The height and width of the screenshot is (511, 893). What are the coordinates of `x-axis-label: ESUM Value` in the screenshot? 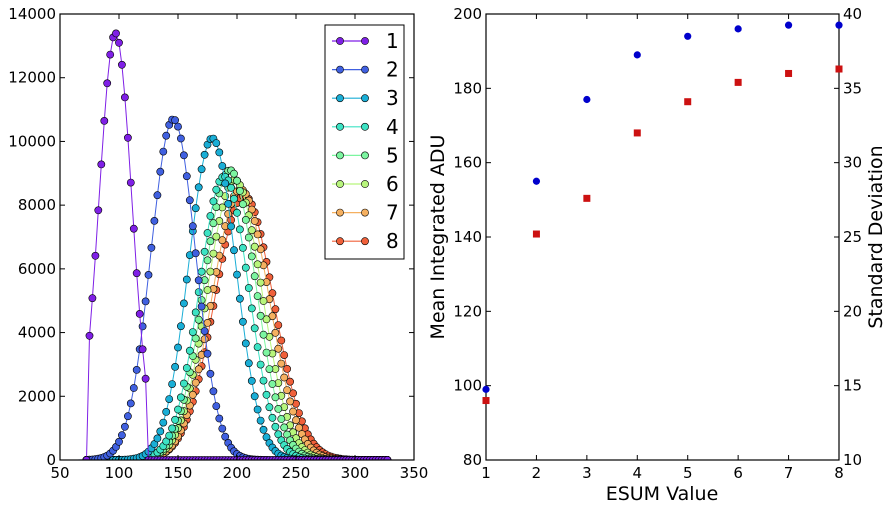 It's located at (662, 494).